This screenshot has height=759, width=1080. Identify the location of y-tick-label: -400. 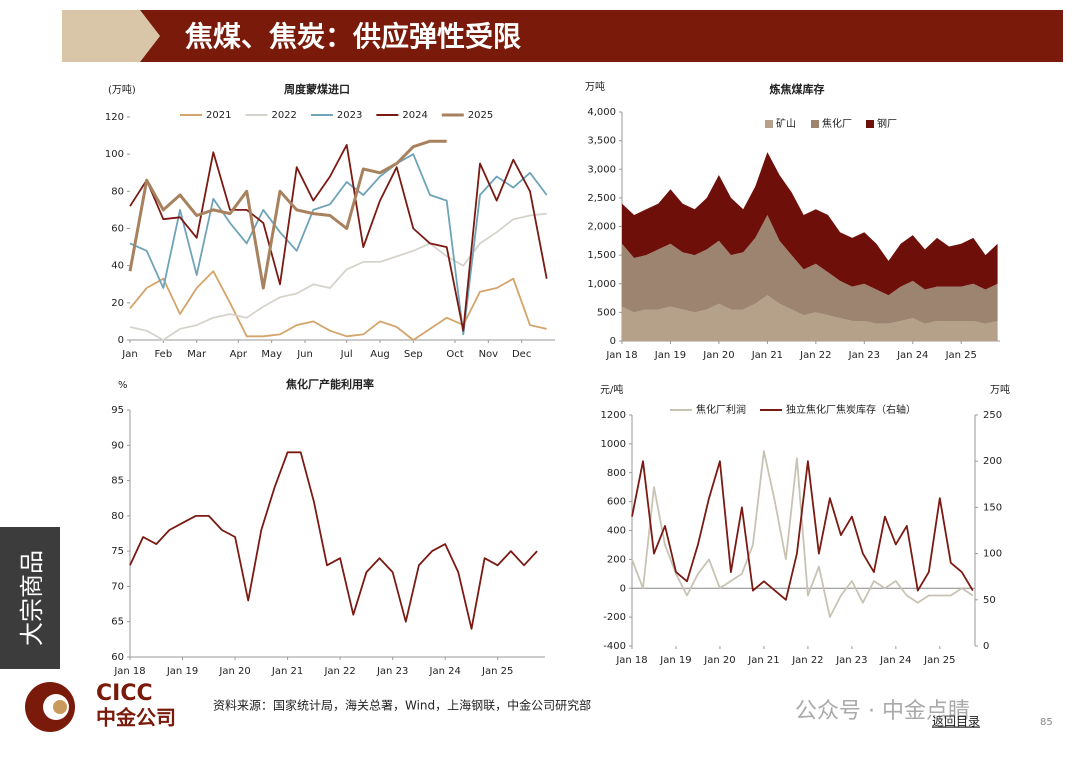
(614, 646).